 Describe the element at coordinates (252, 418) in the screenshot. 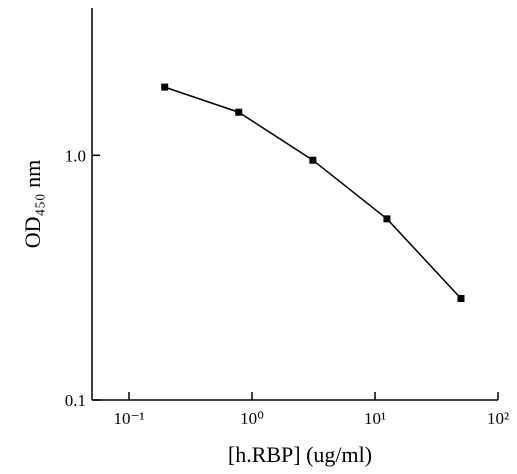

I see `x-tick-label: 10⁰` at that location.